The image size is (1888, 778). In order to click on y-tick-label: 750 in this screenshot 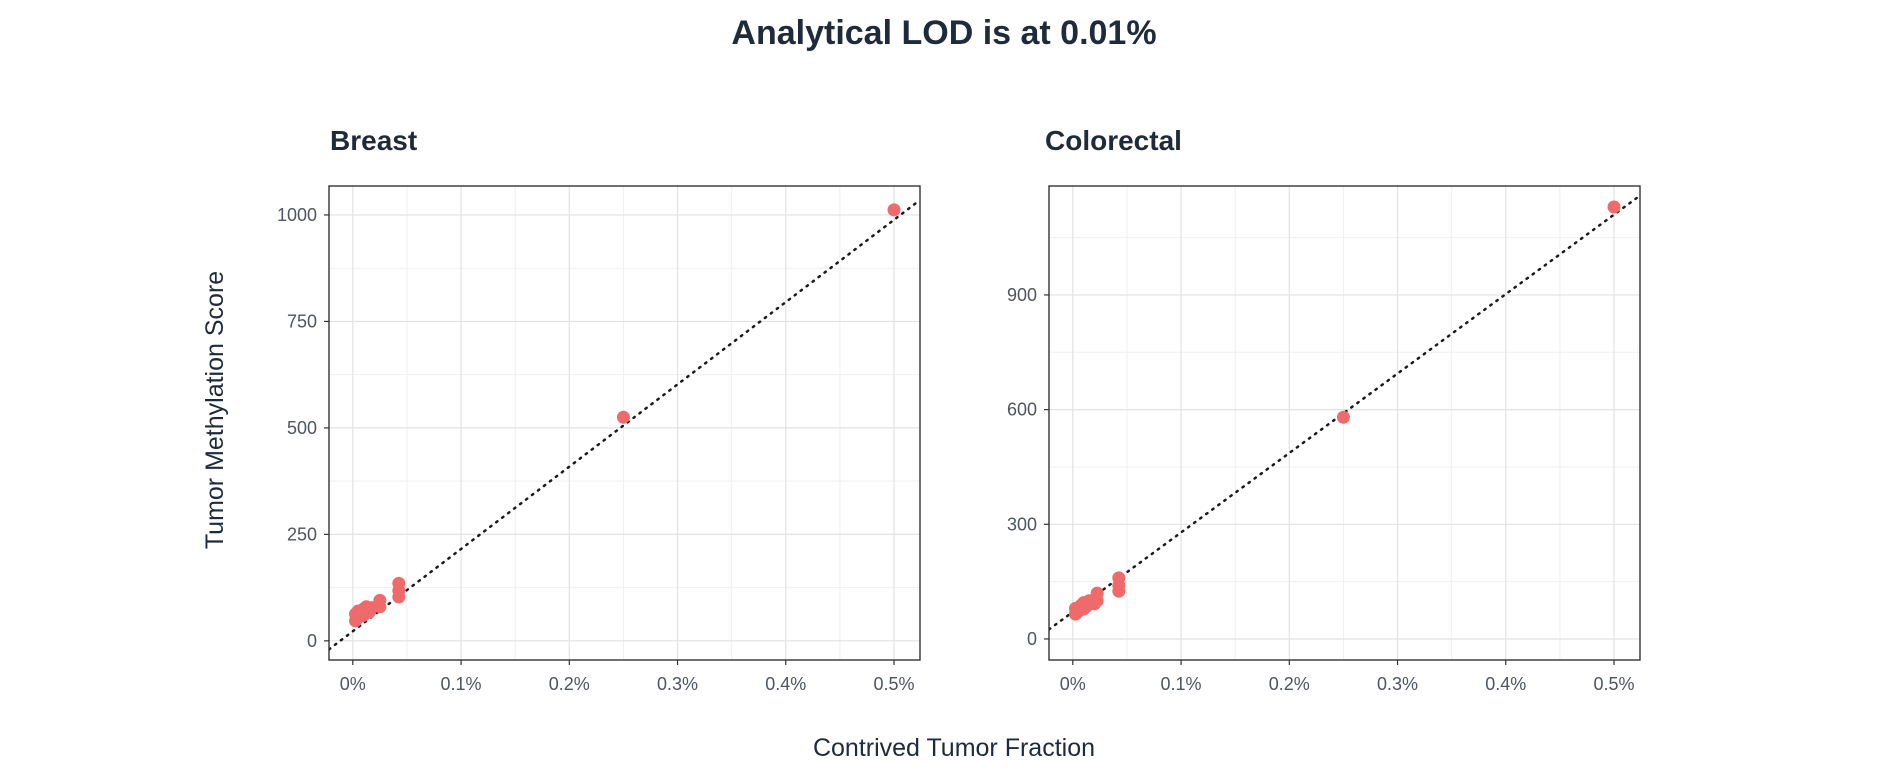, I will do `click(302, 321)`.